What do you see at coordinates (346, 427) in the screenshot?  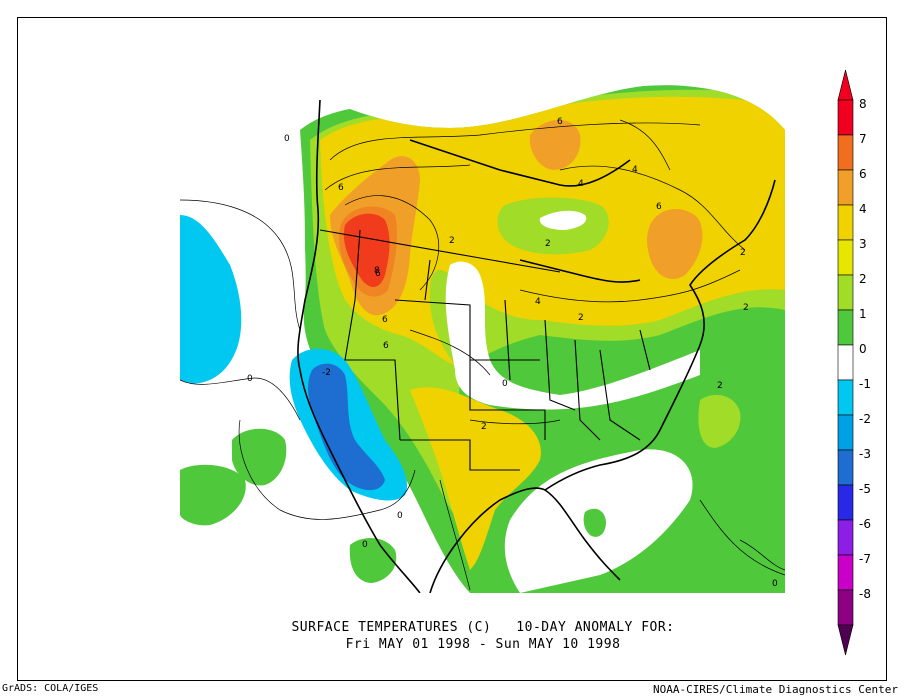 I see `anomaly-region-neg2` at bounding box center [346, 427].